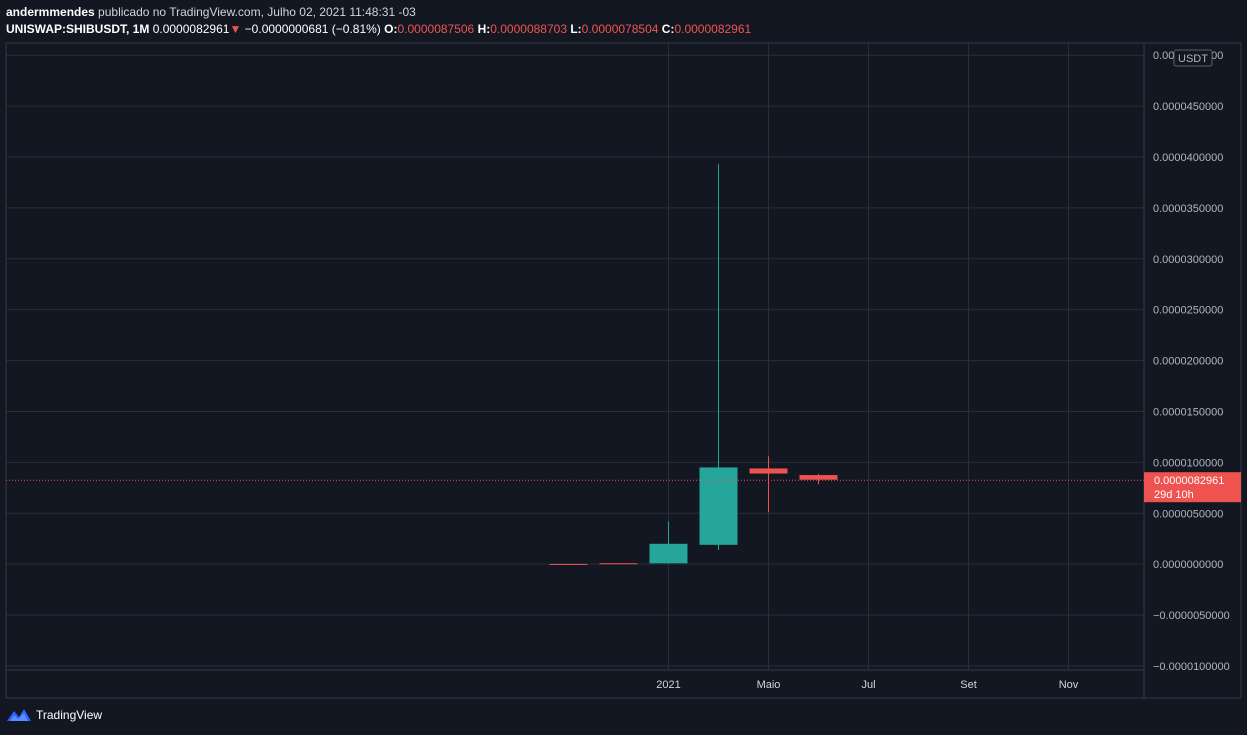 The width and height of the screenshot is (1247, 735). Describe the element at coordinates (235, 29) in the screenshot. I see `down-arrow-icon: ▼` at that location.